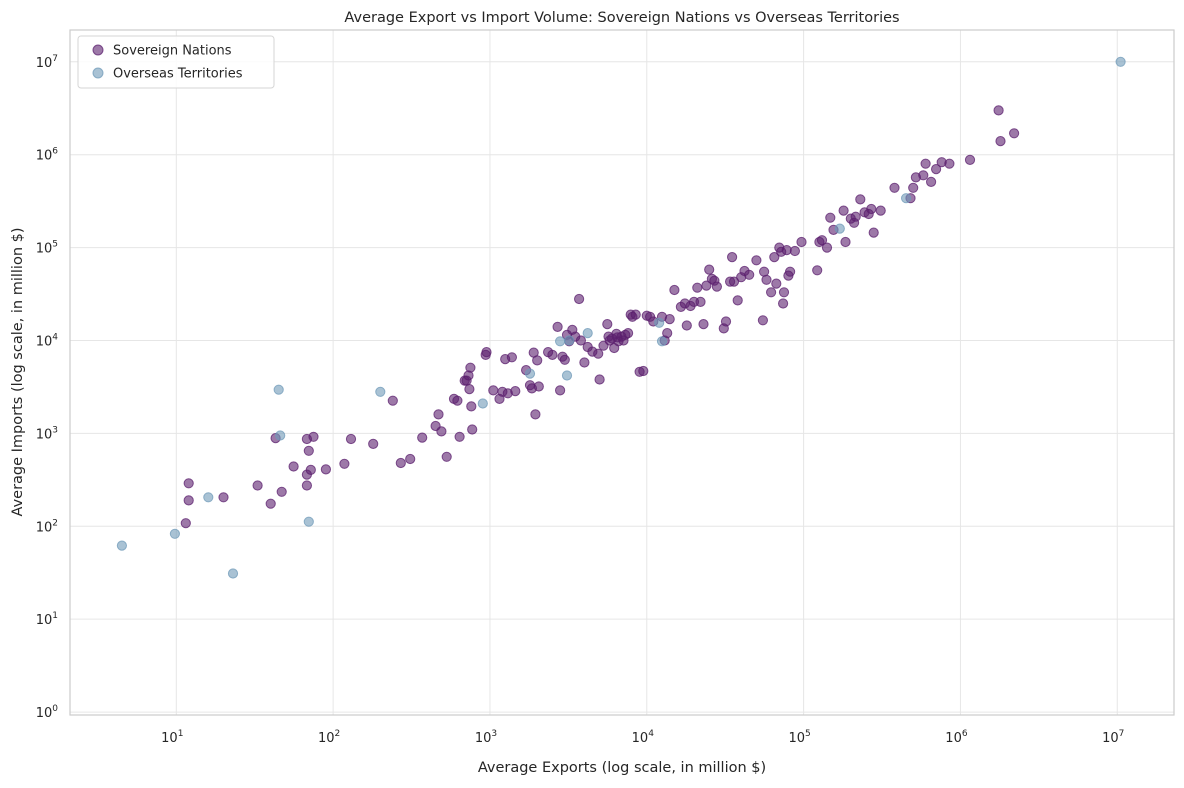 This screenshot has width=1184, height=788. Describe the element at coordinates (47, 340) in the screenshot. I see `y-tick-label: 104` at that location.